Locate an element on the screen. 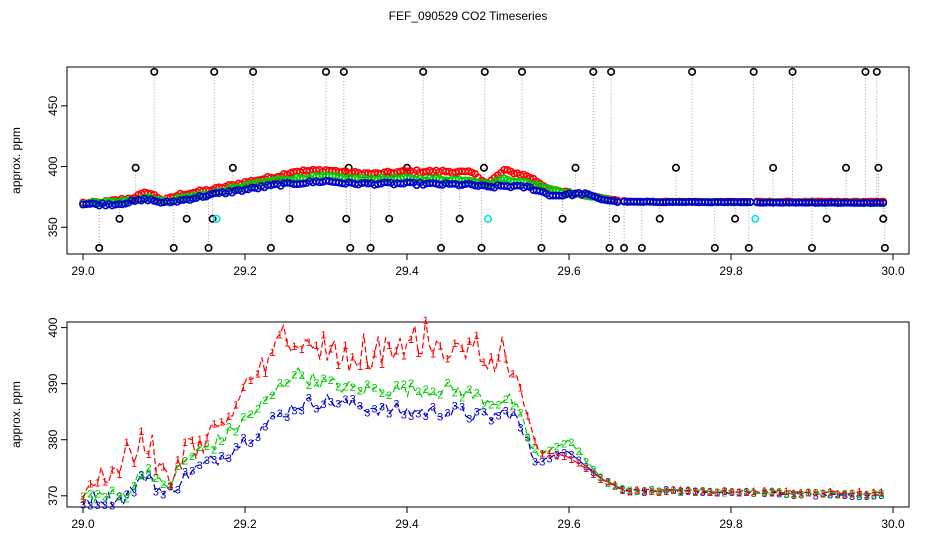 The height and width of the screenshot is (540, 936). flagged-point is located at coordinates (216, 218).